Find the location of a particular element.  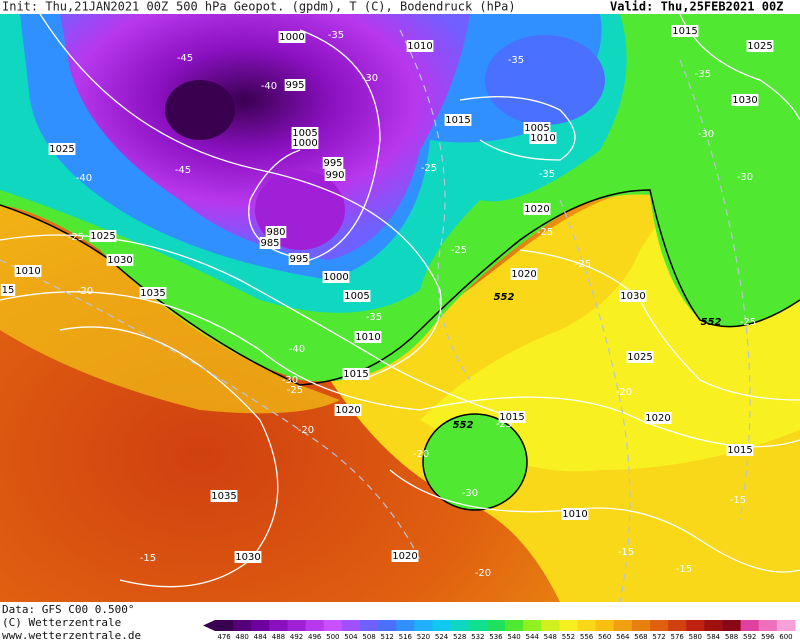

isobar-label: 1035 is located at coordinates (152, 293).